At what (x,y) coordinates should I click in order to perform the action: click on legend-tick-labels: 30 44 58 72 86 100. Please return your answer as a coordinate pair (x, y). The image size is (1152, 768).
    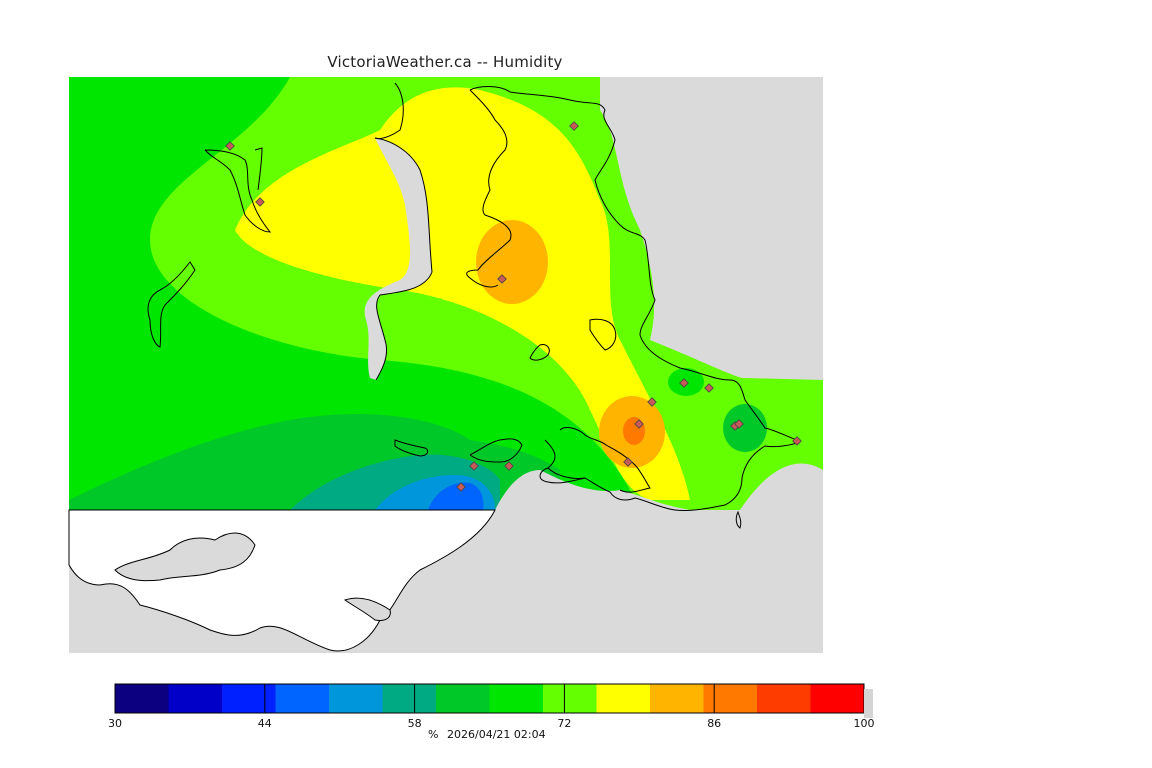
    Looking at the image, I should click on (491, 707).